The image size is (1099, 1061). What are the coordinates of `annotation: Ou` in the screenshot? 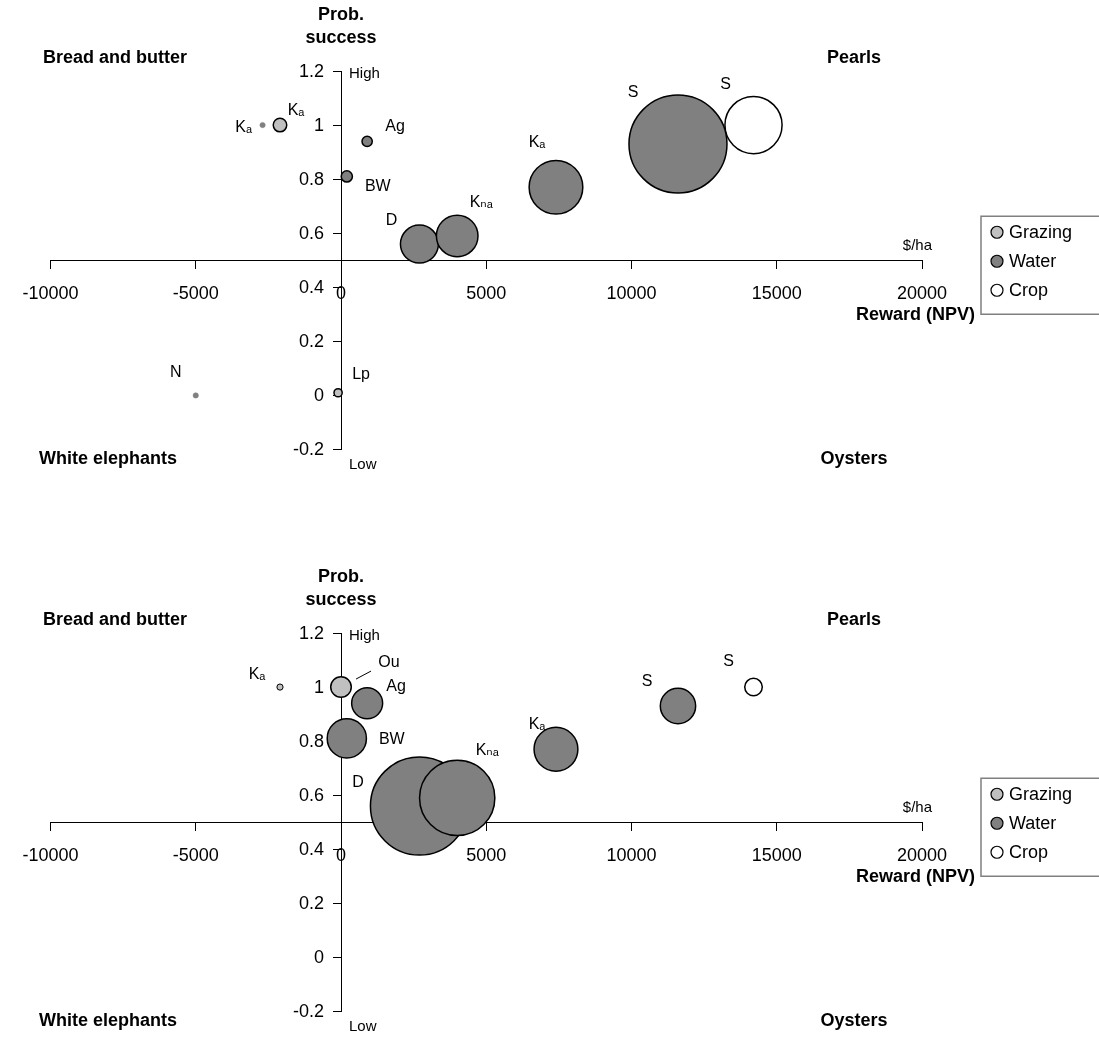 It's located at (389, 662).